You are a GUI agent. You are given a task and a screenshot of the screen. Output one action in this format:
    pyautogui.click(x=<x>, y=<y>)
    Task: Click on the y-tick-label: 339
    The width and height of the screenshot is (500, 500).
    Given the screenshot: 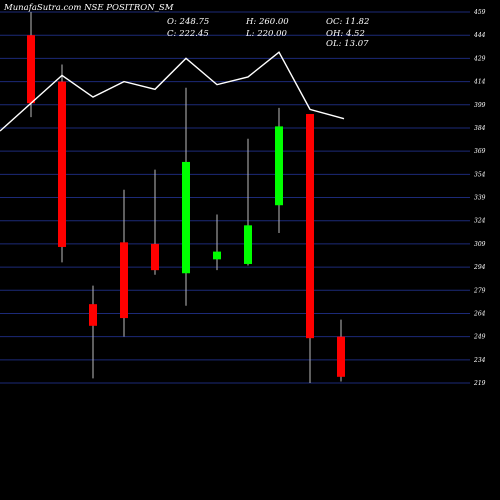 What is the action you would take?
    pyautogui.click(x=480, y=198)
    